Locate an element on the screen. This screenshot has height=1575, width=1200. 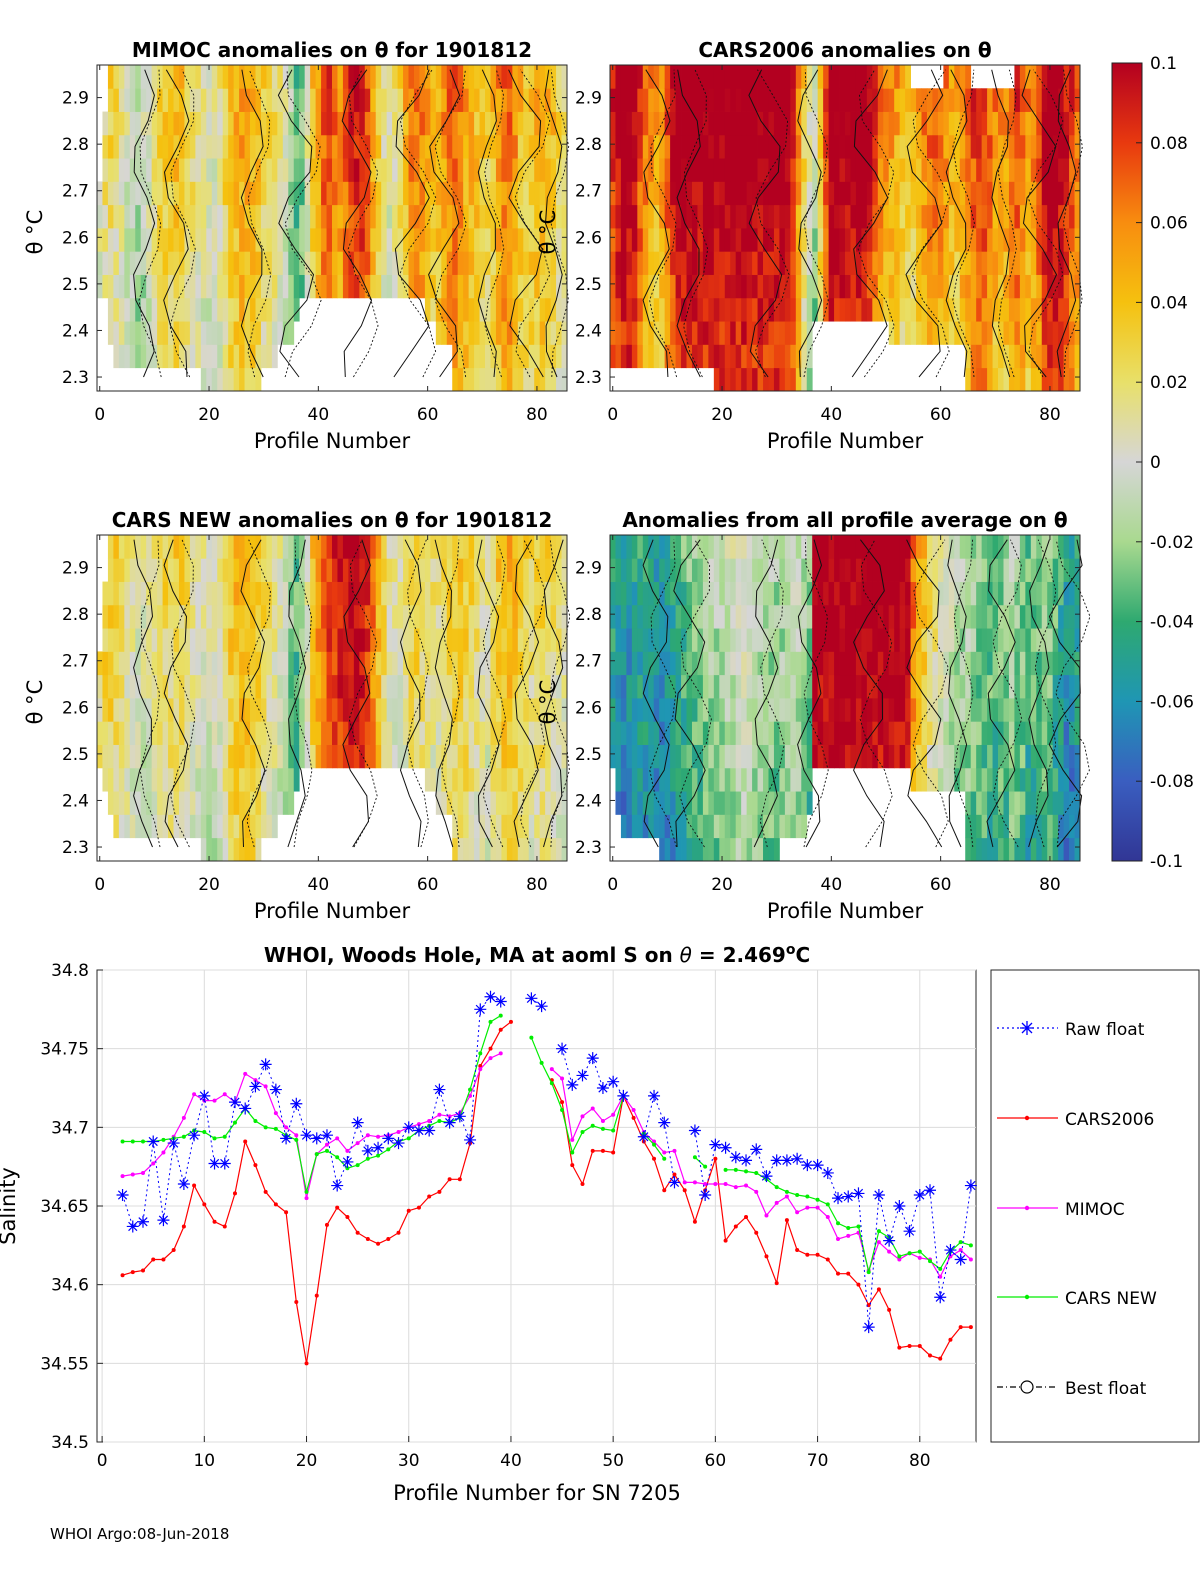
x-axis-label: Profile Number is located at coordinates (332, 441).